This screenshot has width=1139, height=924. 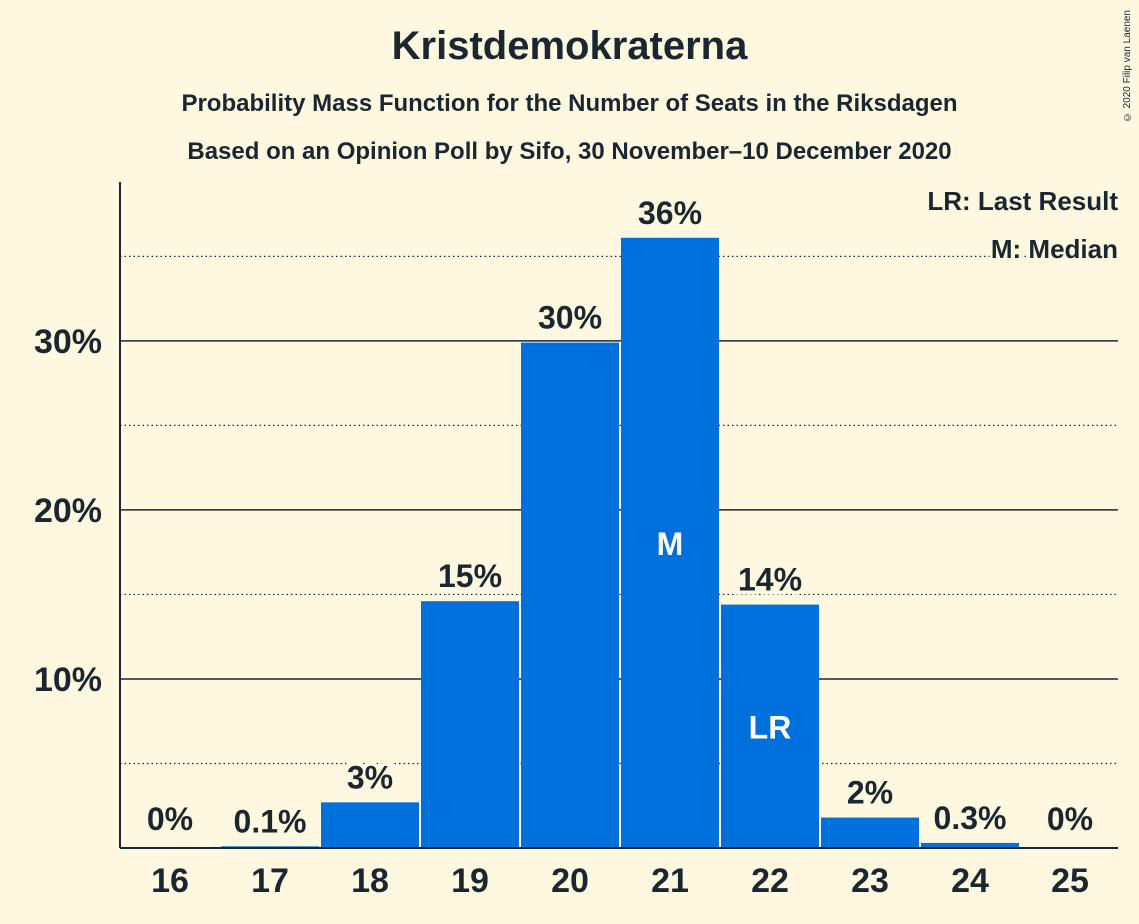 I want to click on x-tick-label: 24, so click(x=970, y=881).